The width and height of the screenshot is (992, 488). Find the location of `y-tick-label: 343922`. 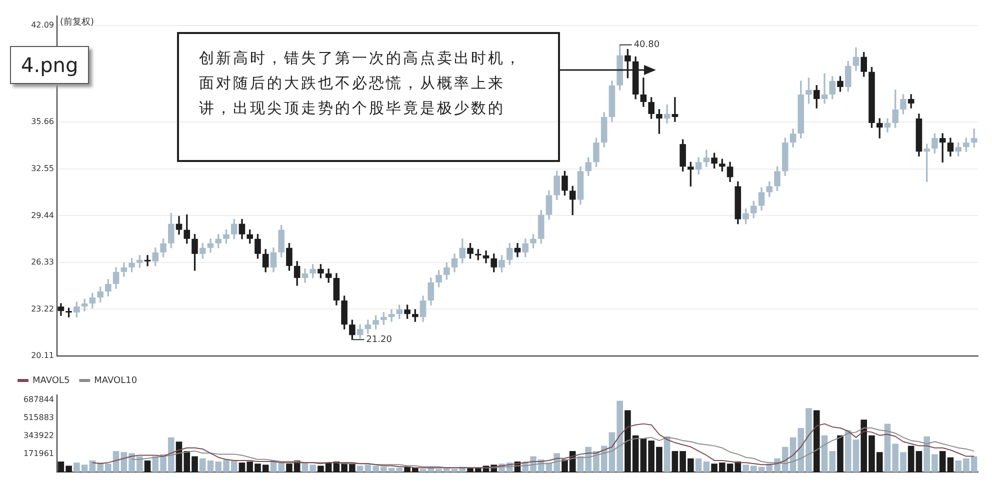

y-tick-label: 343922 is located at coordinates (38, 435).